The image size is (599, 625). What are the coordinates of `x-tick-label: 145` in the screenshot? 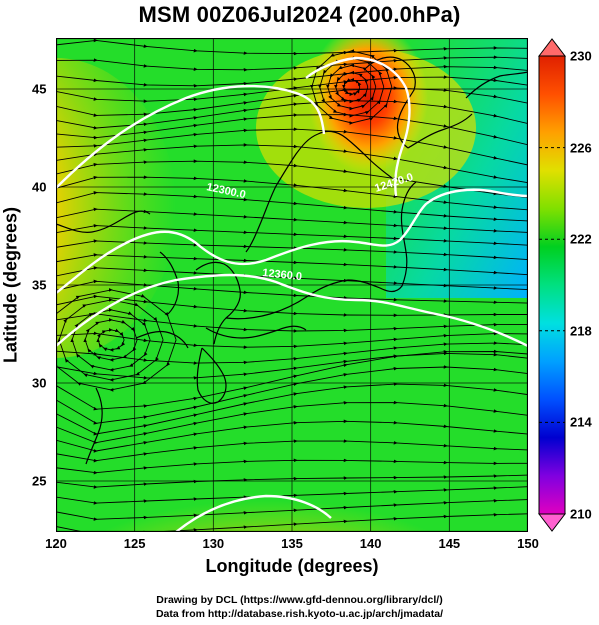 It's located at (449, 543).